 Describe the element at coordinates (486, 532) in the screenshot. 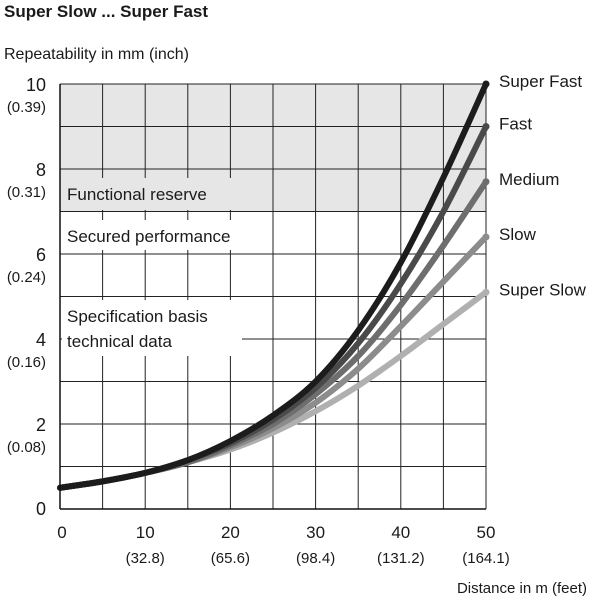

I see `x-tick-label: 50` at that location.